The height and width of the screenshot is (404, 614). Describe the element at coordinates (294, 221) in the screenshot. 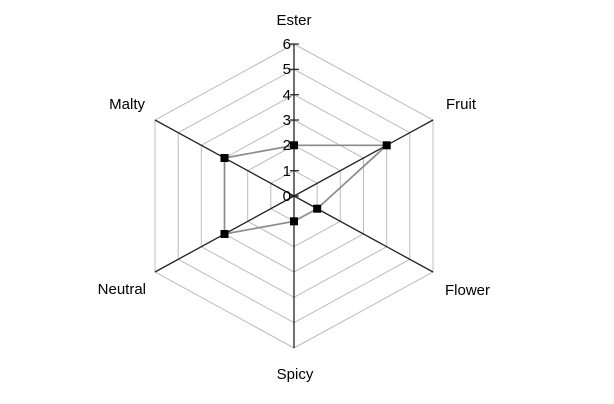

I see `data-point-marker-spicy` at that location.